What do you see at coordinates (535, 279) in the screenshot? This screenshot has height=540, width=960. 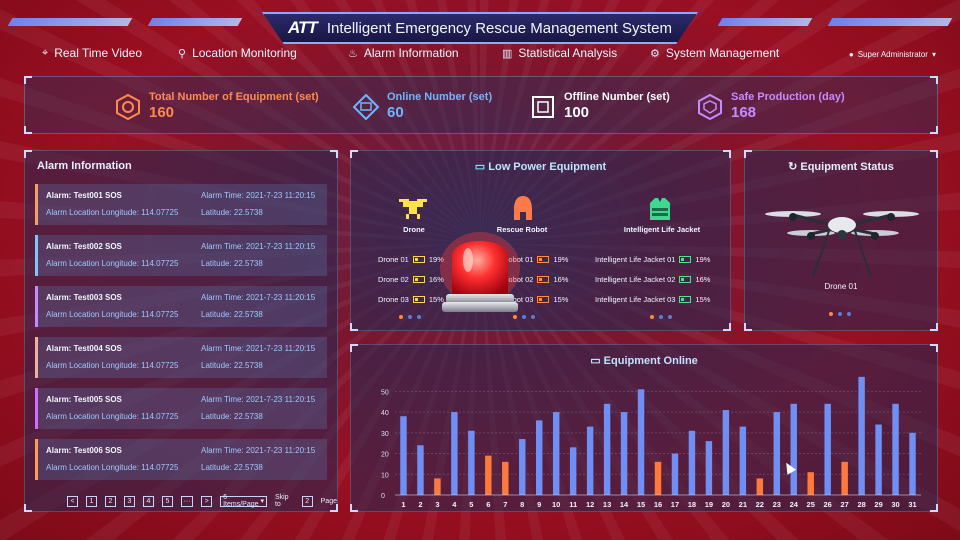 I see `device-row: Robot 02 16%` at bounding box center [535, 279].